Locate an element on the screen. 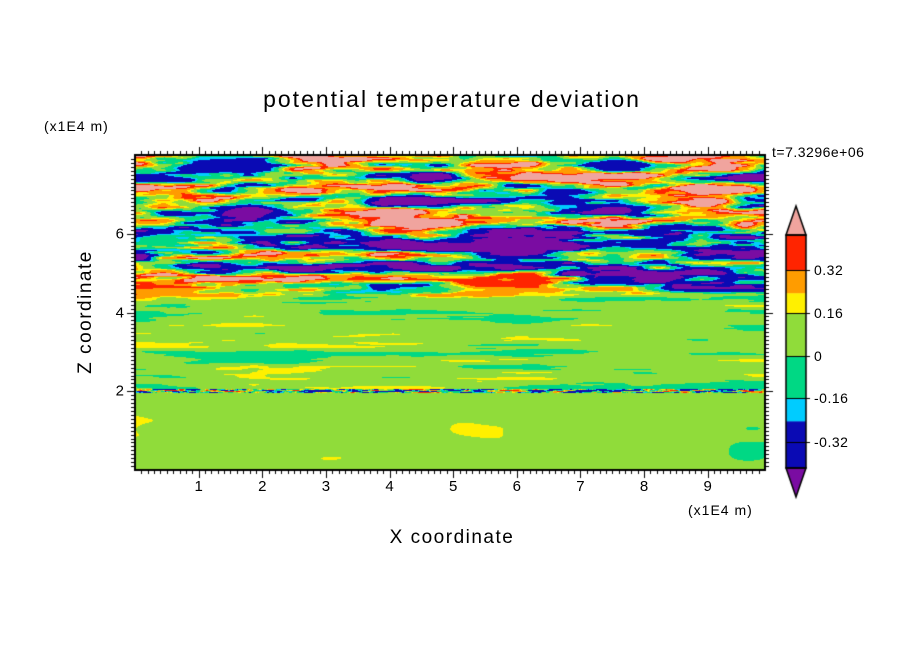 This screenshot has height=654, width=904. x-axis-unit-label: (x1E4 m) is located at coordinates (720, 510).